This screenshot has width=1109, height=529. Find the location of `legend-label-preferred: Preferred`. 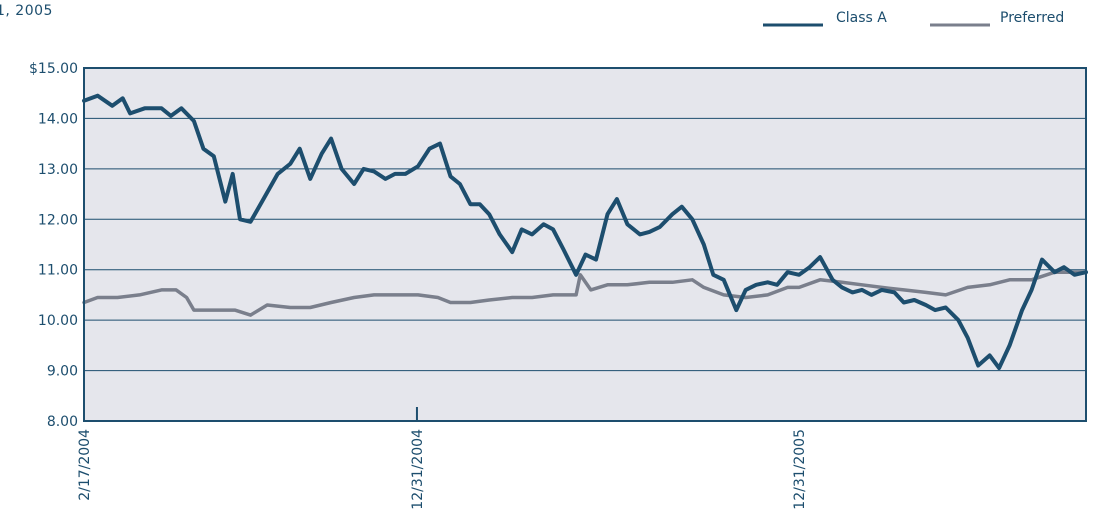

legend-label-preferred: Preferred is located at coordinates (1032, 18).